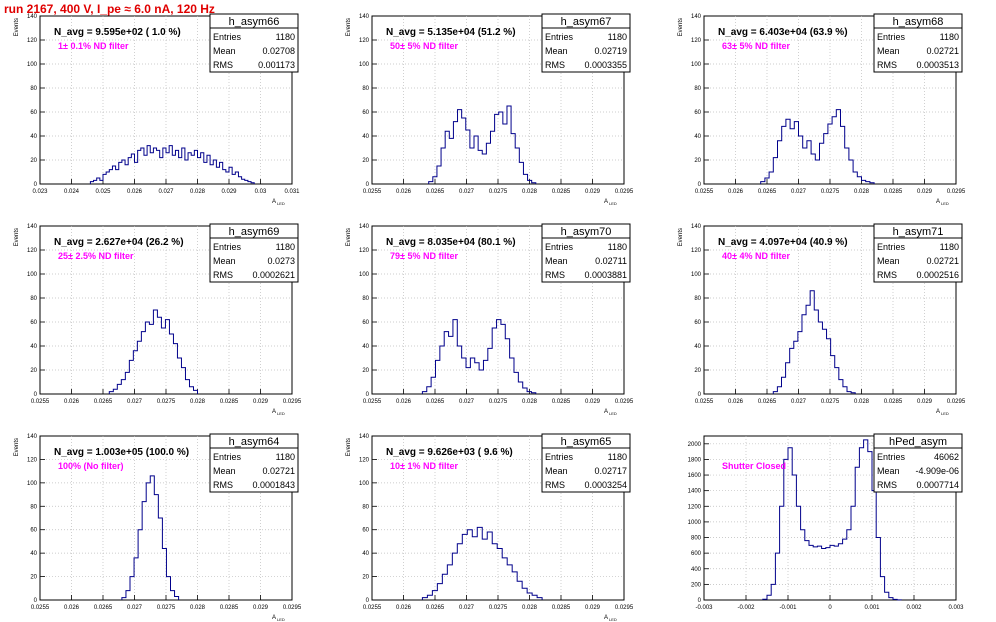  What do you see at coordinates (278, 51) in the screenshot?
I see `stats-value-mean: 0.02708` at bounding box center [278, 51].